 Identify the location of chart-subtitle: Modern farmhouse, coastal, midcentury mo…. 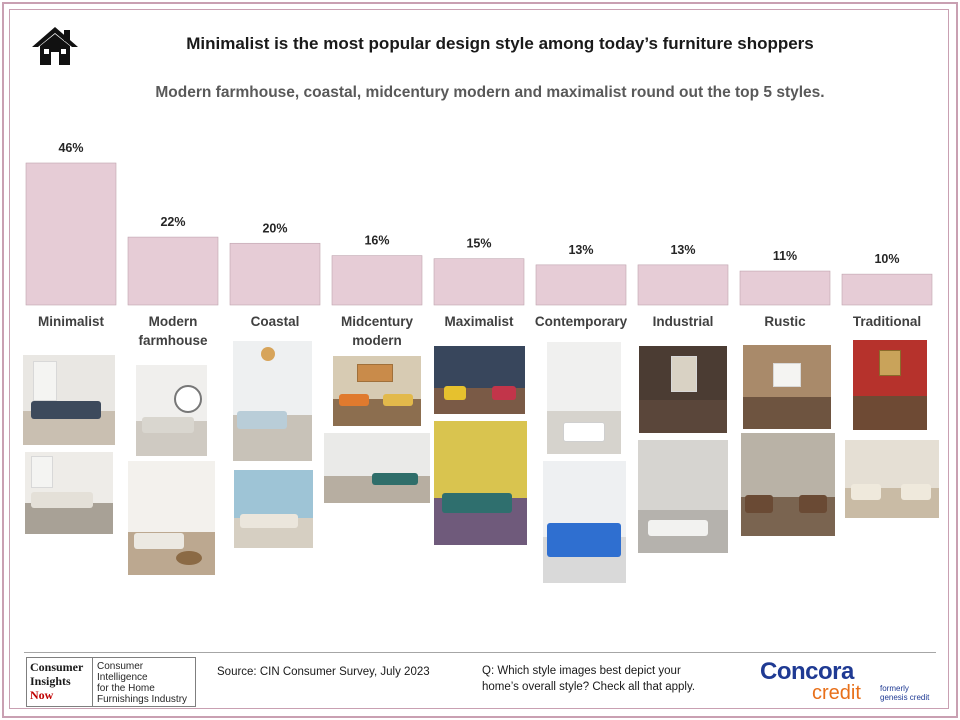
(490, 92).